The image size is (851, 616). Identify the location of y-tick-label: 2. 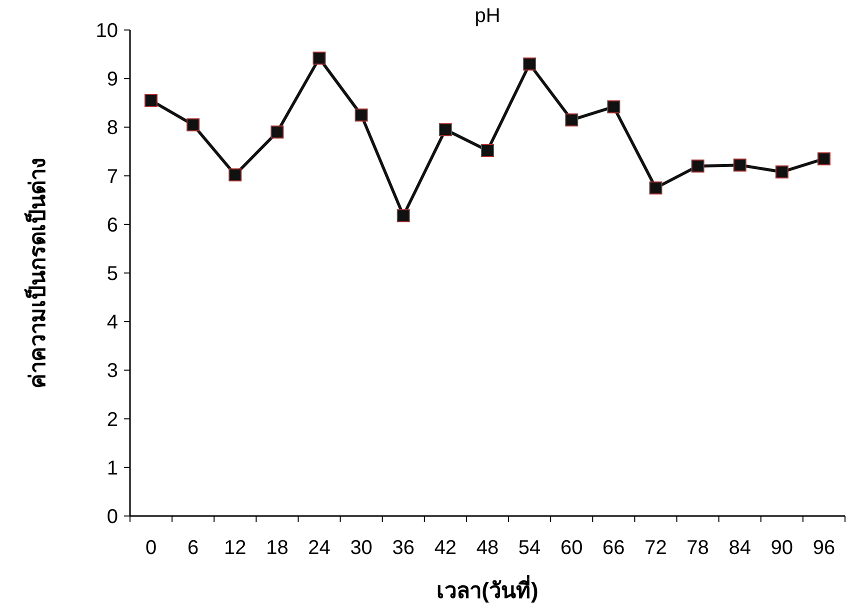
(112, 419).